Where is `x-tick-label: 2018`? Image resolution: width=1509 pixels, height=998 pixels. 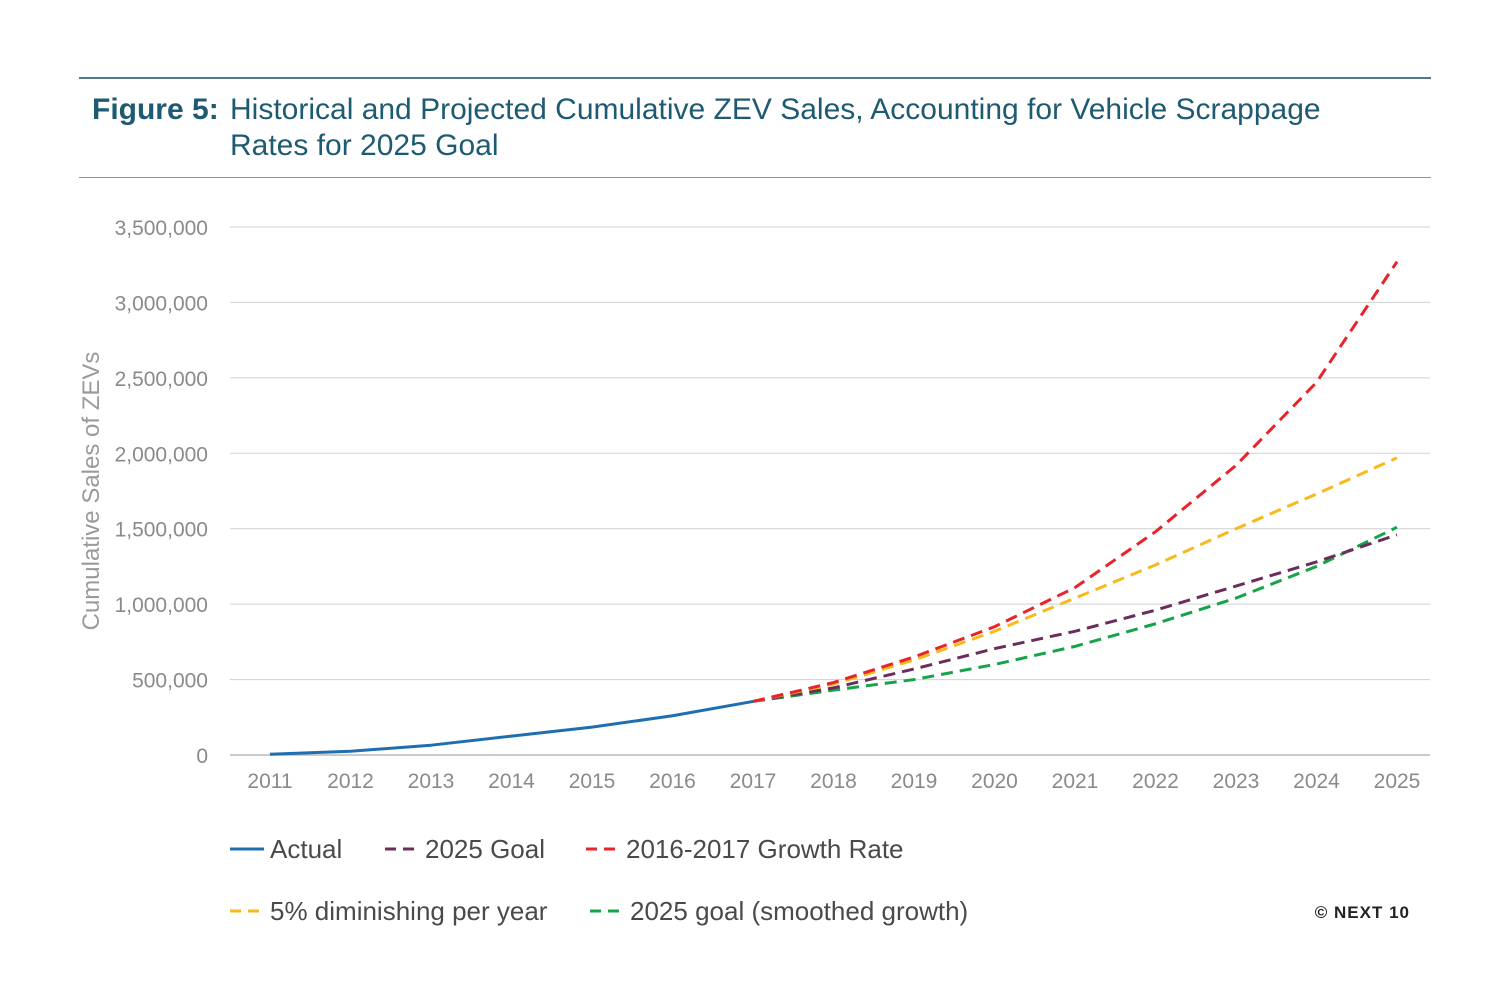
x-tick-label: 2018 is located at coordinates (833, 781).